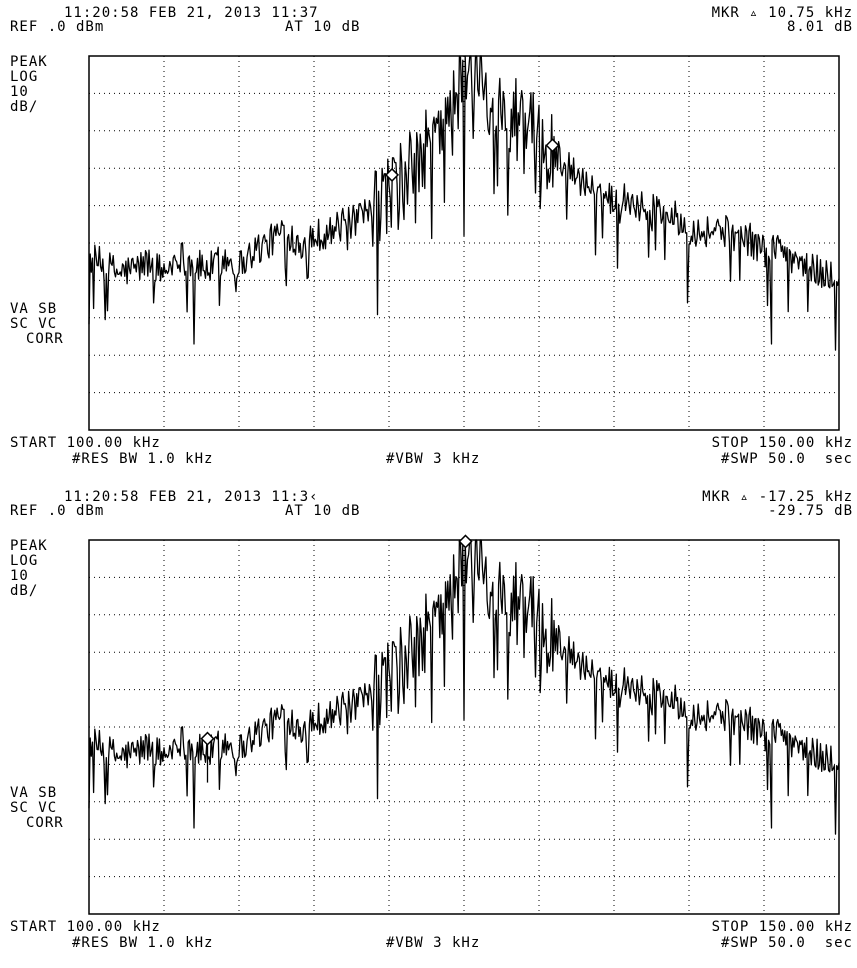 This screenshot has height=968, width=857. I want to click on timestamp: 11:20:58 FEB 21, 2013 11:37, so click(191, 13).